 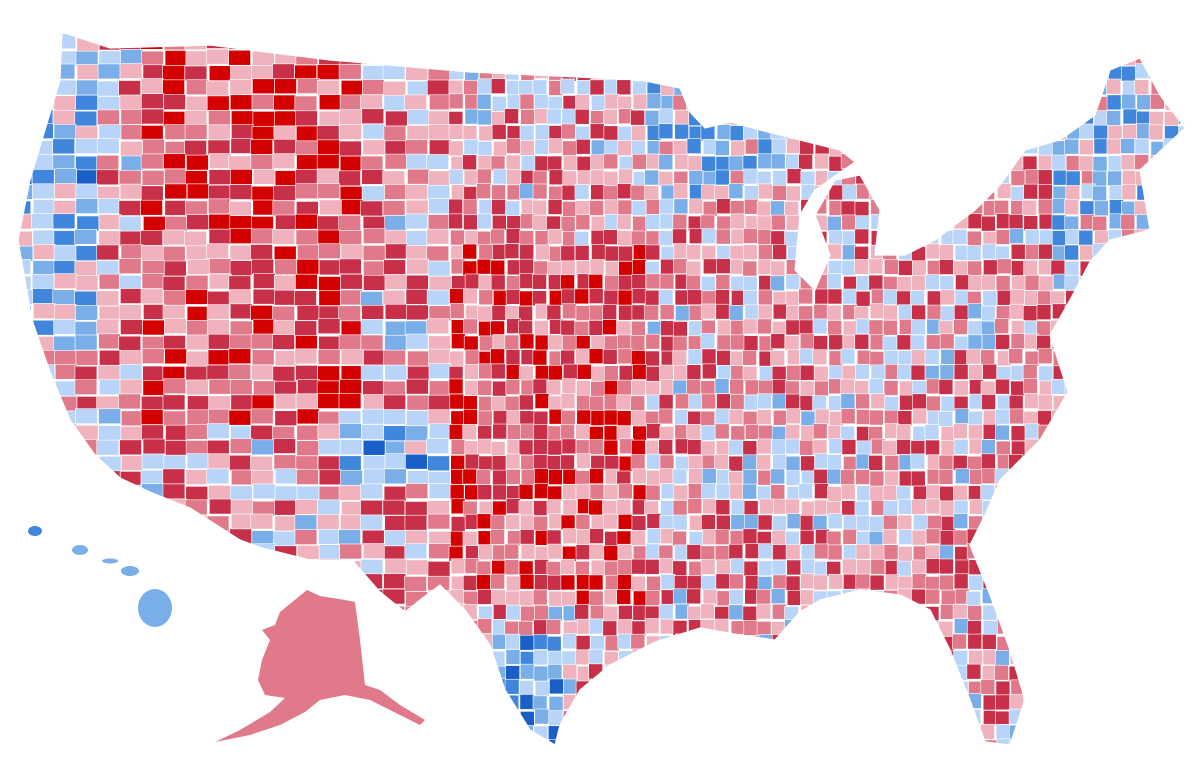 What do you see at coordinates (320, 666) in the screenshot?
I see `alaska` at bounding box center [320, 666].